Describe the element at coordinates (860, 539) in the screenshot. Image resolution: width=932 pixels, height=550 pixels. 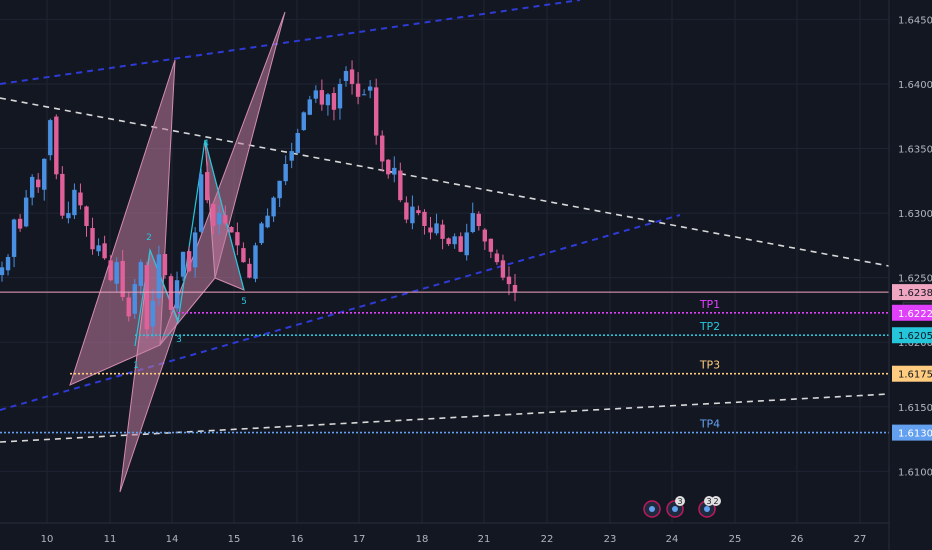
I see `x-tick-label: 27` at that location.